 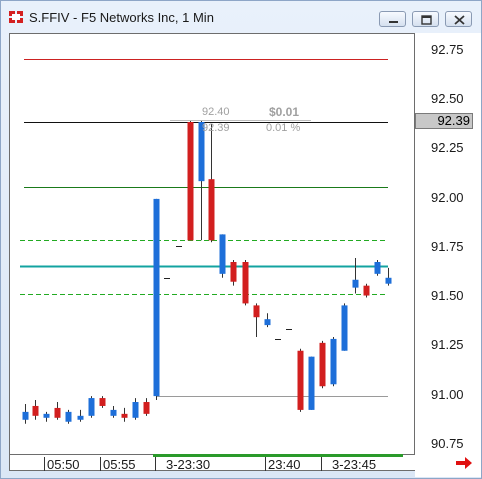 I want to click on info-low: 92.39, so click(x=216, y=128).